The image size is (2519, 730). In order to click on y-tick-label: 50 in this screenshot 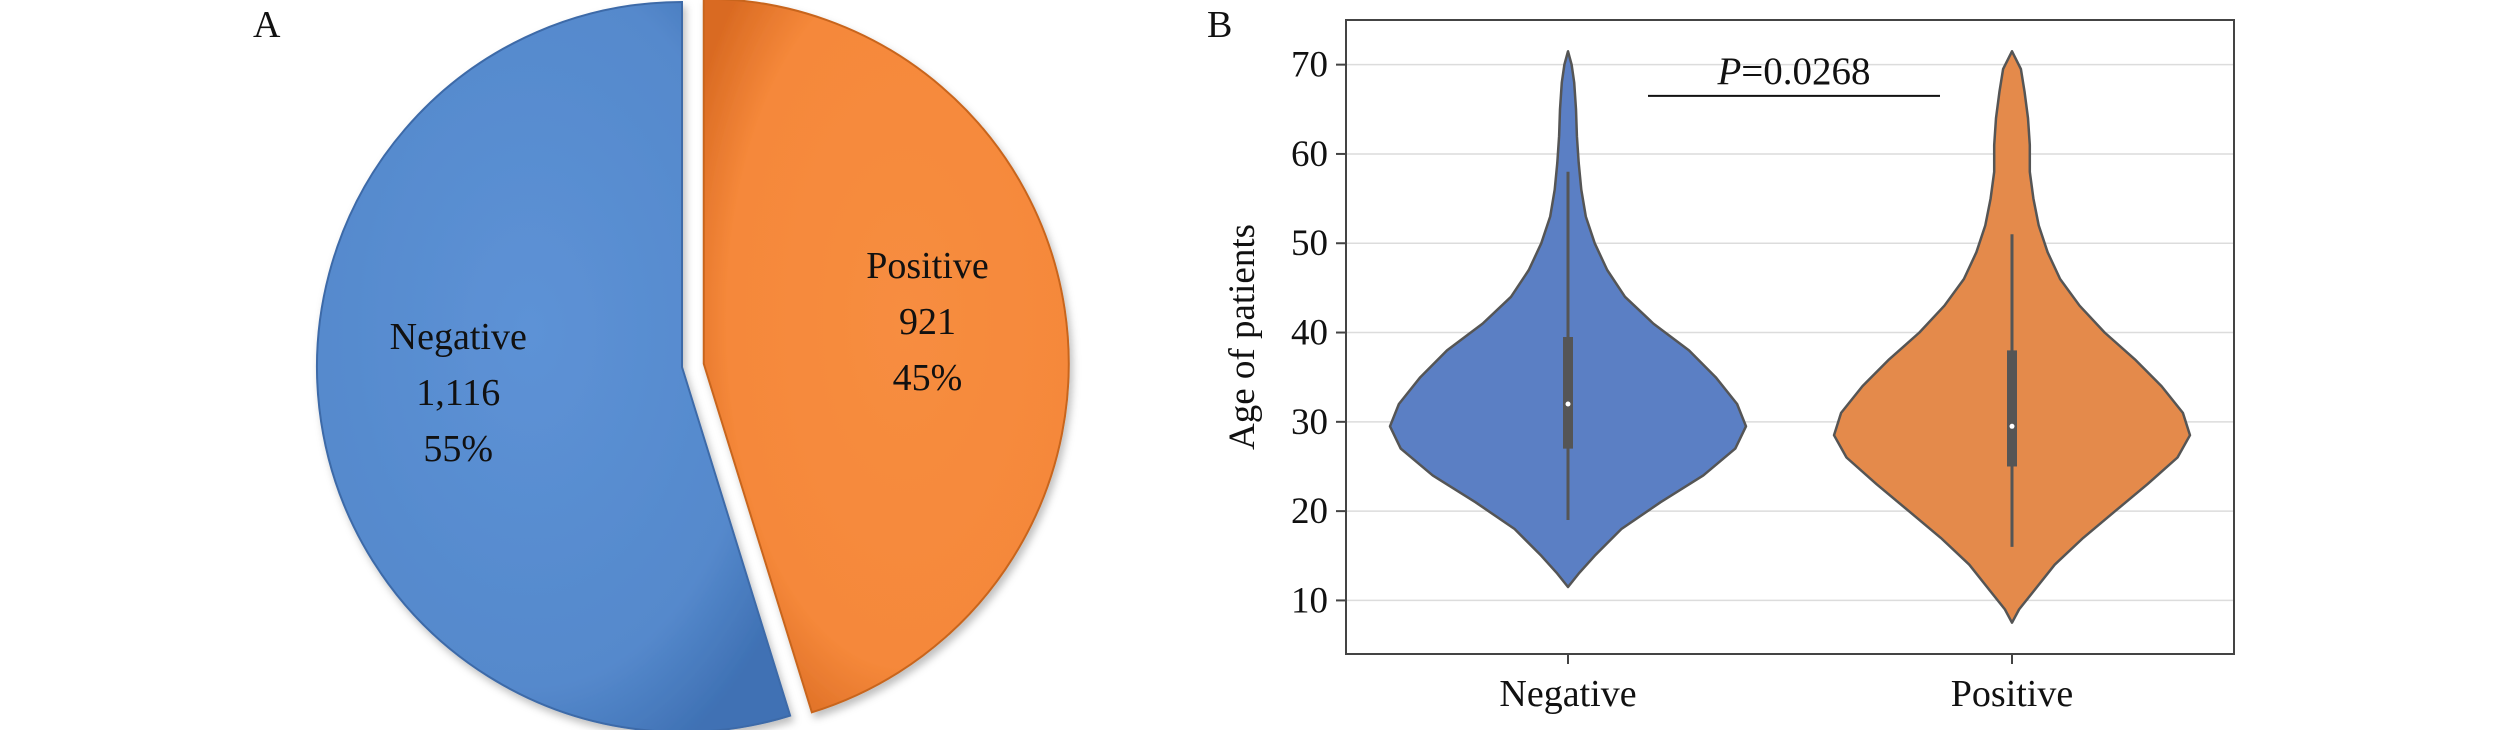, I will do `click(1309, 243)`.